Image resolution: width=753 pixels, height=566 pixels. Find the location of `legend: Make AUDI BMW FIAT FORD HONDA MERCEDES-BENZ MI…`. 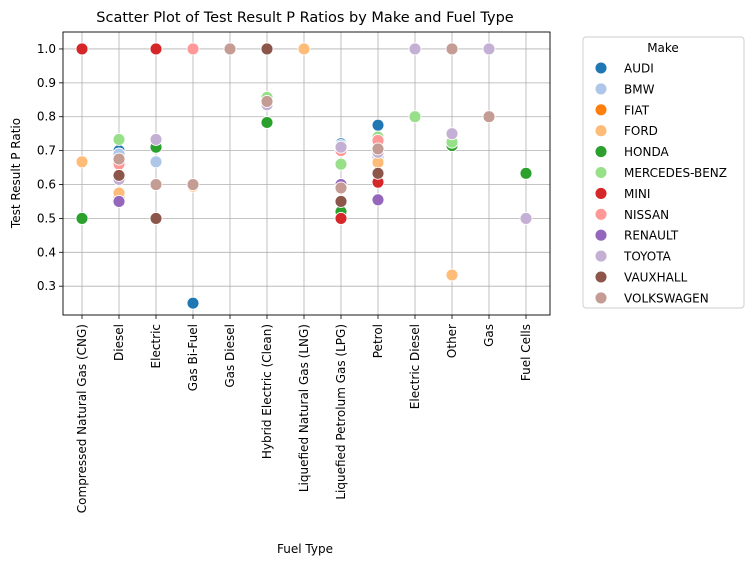

legend: Make AUDI BMW FIAT FORD HONDA MERCEDES-BENZ MI… is located at coordinates (663, 172).